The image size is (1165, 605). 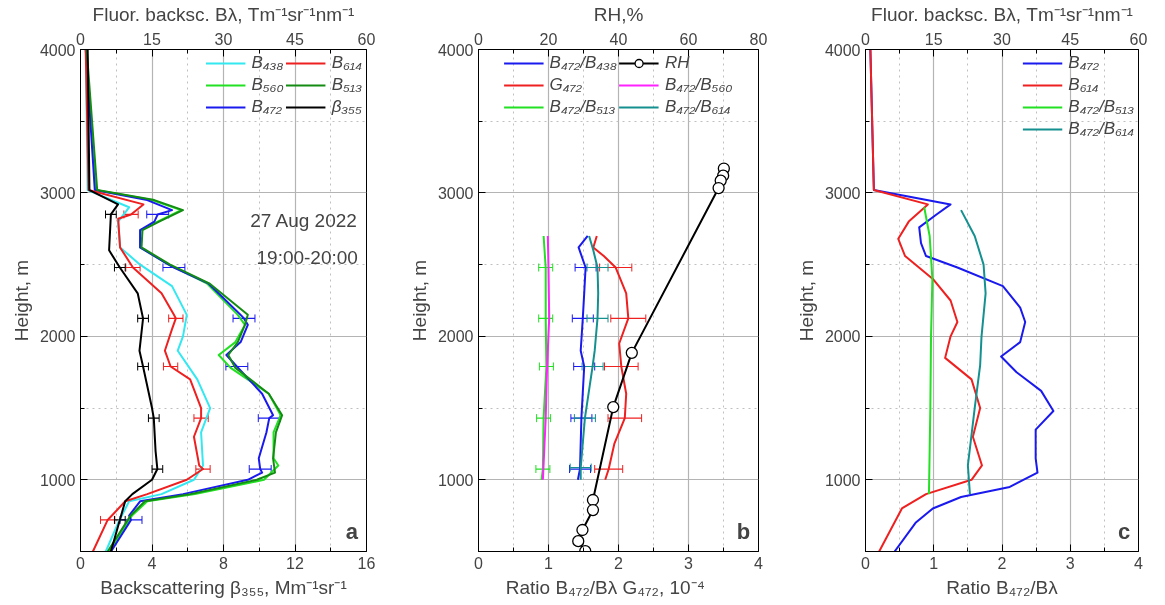 I want to click on x2-tick-label: 40, so click(x=618, y=39).